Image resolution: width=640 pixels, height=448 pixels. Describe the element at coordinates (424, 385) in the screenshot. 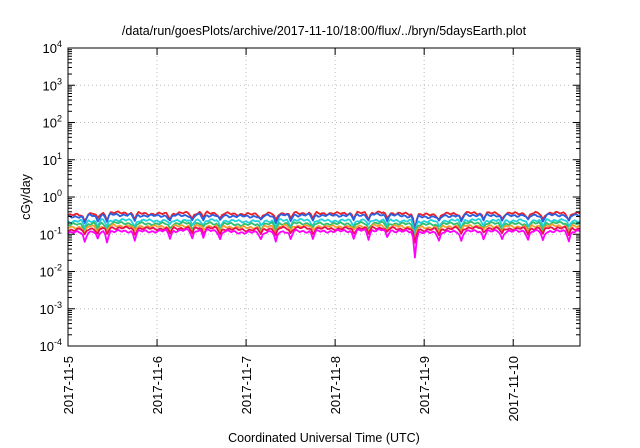

I see `x-tick-label: 2017-11-9` at that location.